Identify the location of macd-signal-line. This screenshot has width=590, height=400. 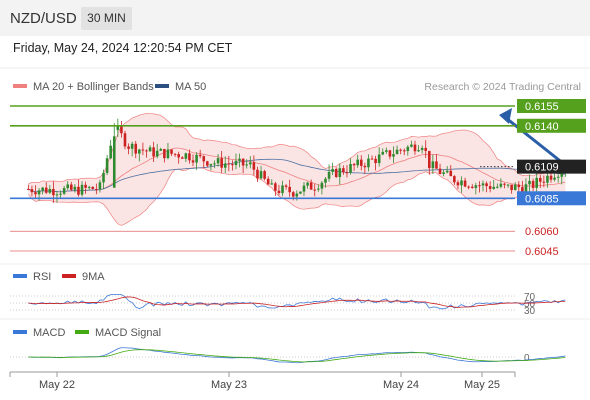
(297, 356).